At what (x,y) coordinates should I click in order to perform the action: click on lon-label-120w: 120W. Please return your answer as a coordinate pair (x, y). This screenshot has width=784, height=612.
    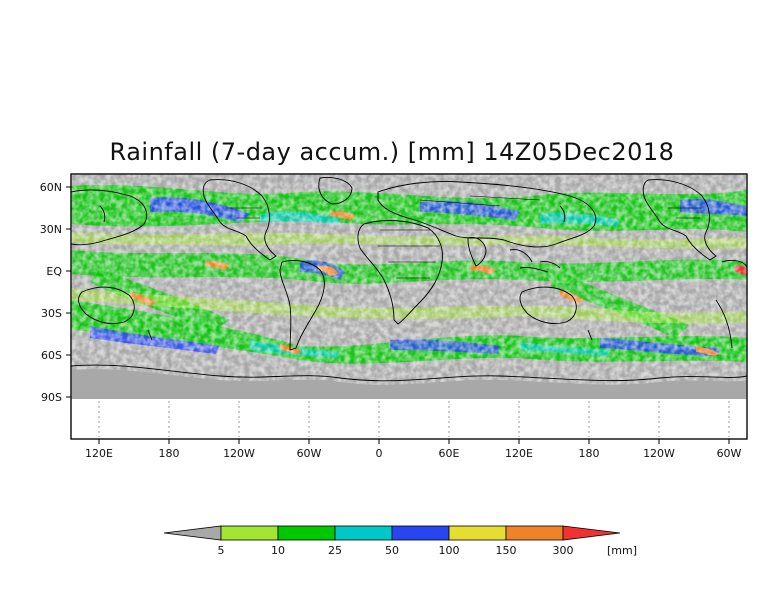
    Looking at the image, I should click on (239, 453).